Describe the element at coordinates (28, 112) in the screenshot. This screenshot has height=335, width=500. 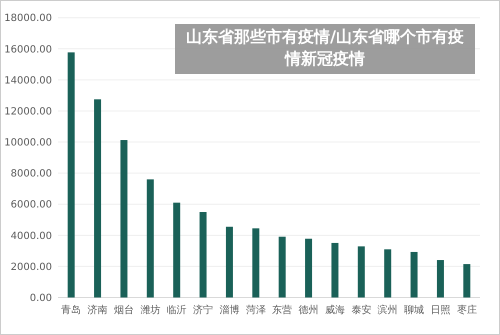
I see `y-tick-label: 12000.00` at that location.